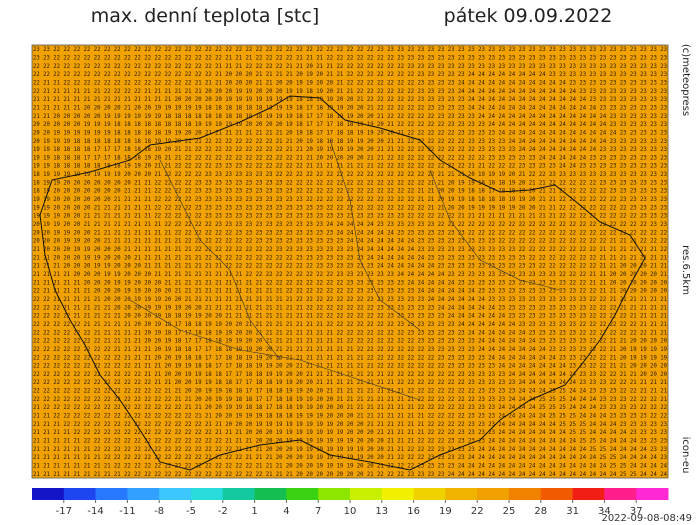 This screenshot has width=700, height=525. I want to click on copyright-label: (c)meteopress, so click(685, 80).